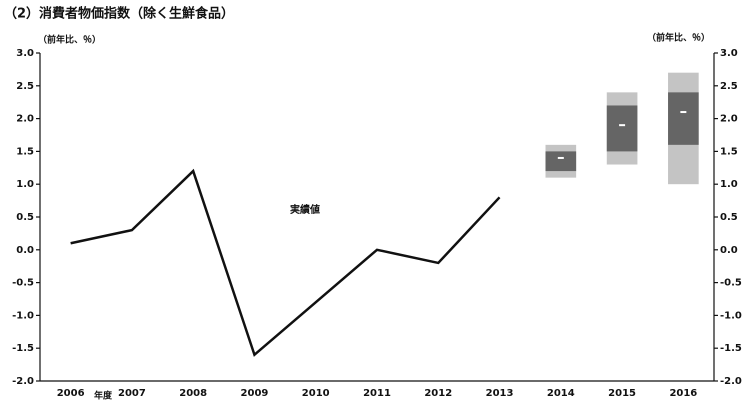 The width and height of the screenshot is (747, 404). I want to click on x-axis-label: 年度, so click(103, 396).